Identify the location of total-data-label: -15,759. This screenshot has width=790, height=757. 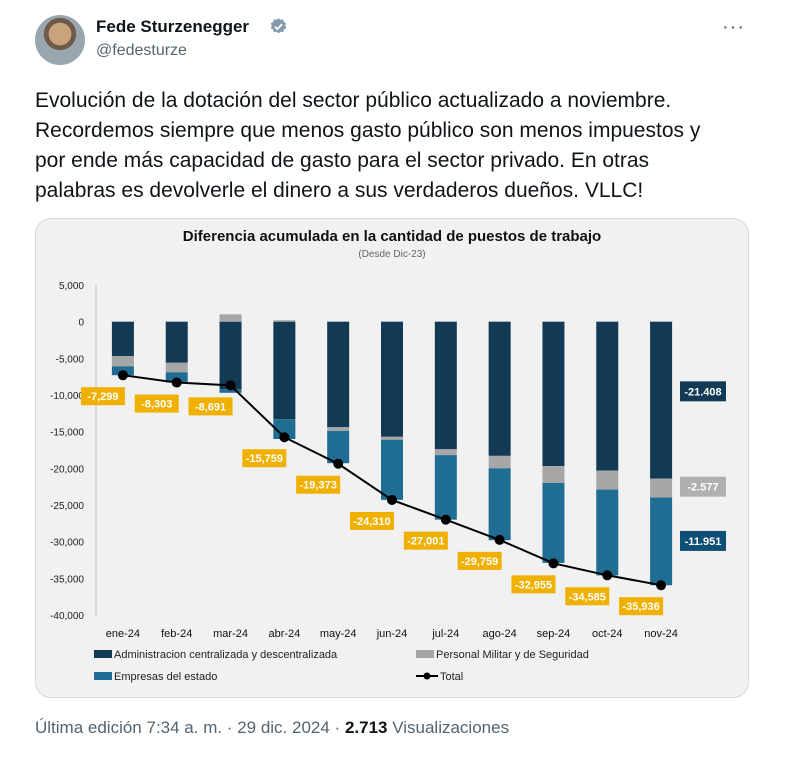
(264, 459).